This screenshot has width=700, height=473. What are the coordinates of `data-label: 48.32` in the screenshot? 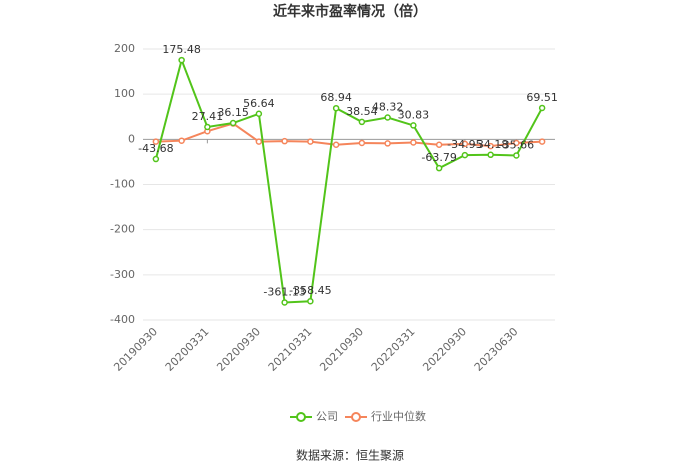 It's located at (388, 107).